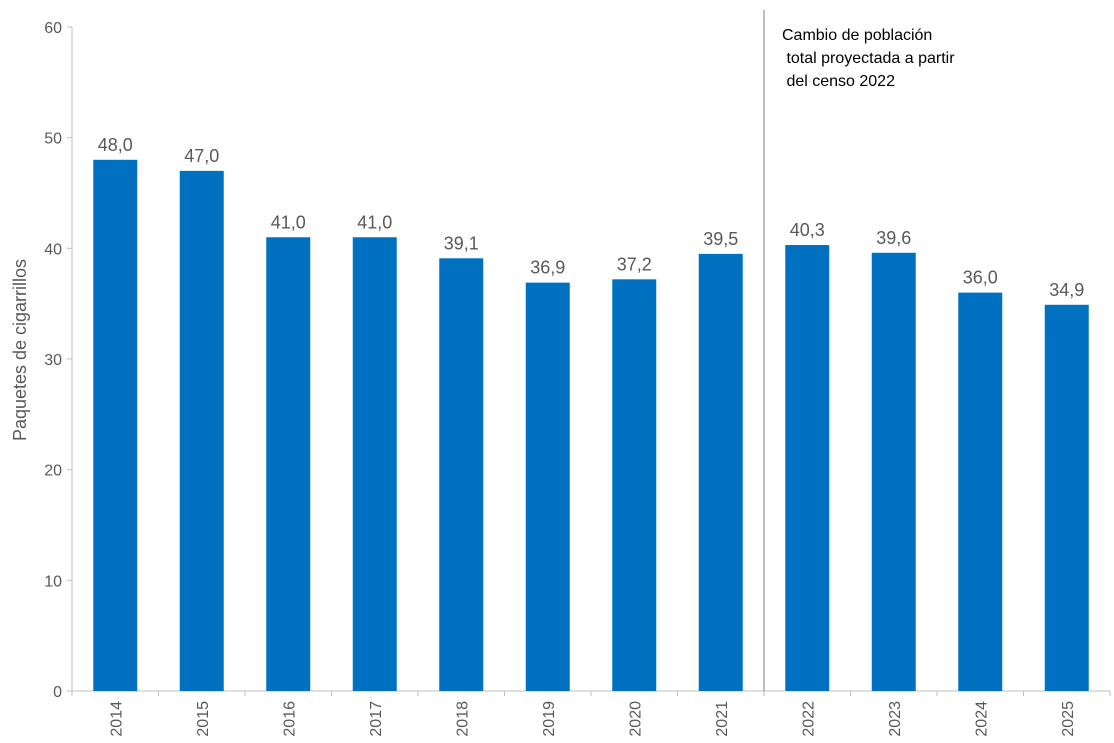  Describe the element at coordinates (53, 471) in the screenshot. I see `y-tick-label: 20` at that location.